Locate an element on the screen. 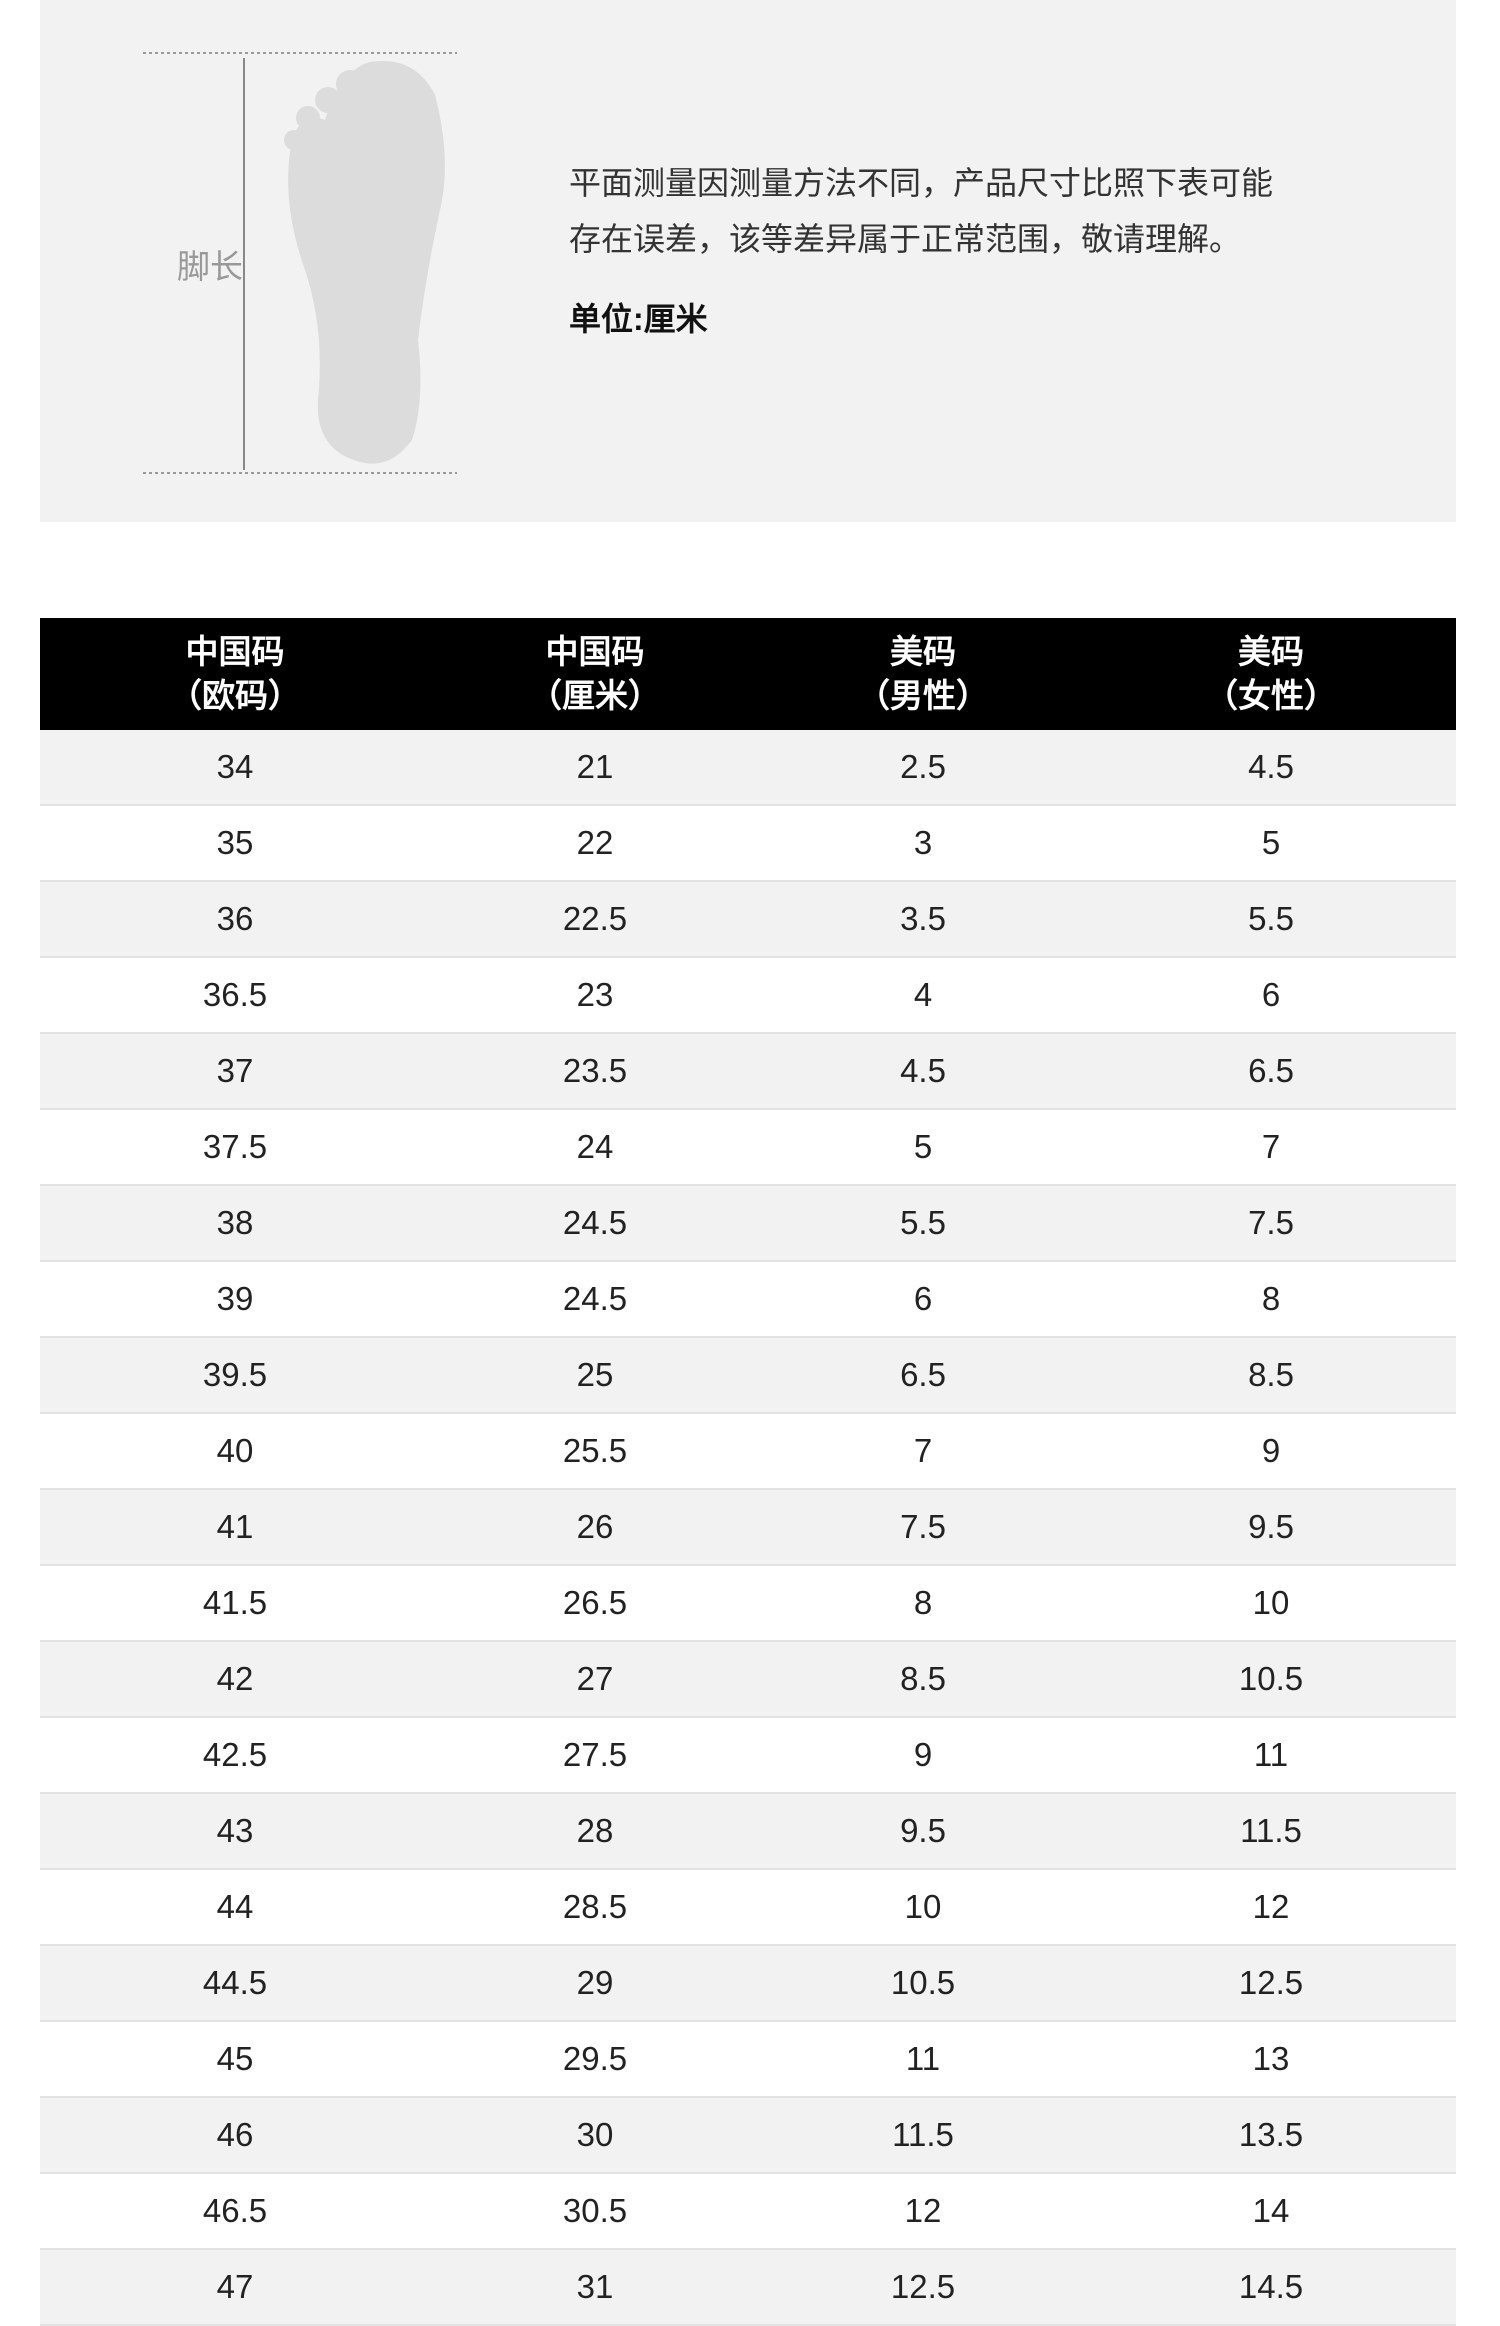 The image size is (1500, 2326). table-cell: 14.5 is located at coordinates (1271, 2287).